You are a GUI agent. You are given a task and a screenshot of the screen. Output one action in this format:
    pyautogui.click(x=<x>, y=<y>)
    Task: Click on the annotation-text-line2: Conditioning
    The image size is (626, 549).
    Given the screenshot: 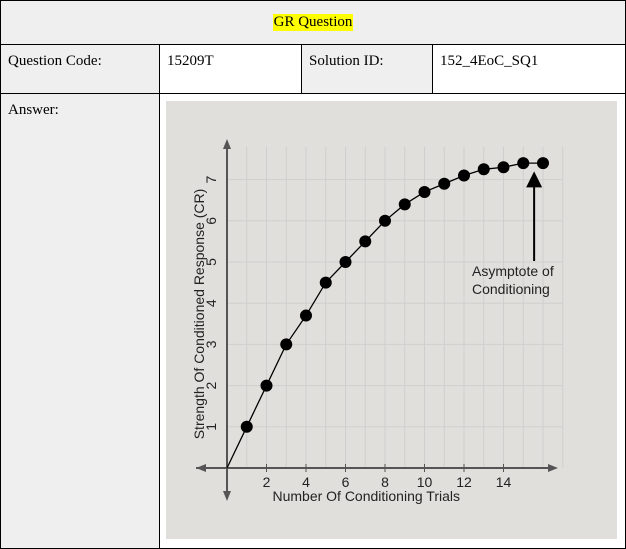 What is the action you would take?
    pyautogui.click(x=511, y=289)
    